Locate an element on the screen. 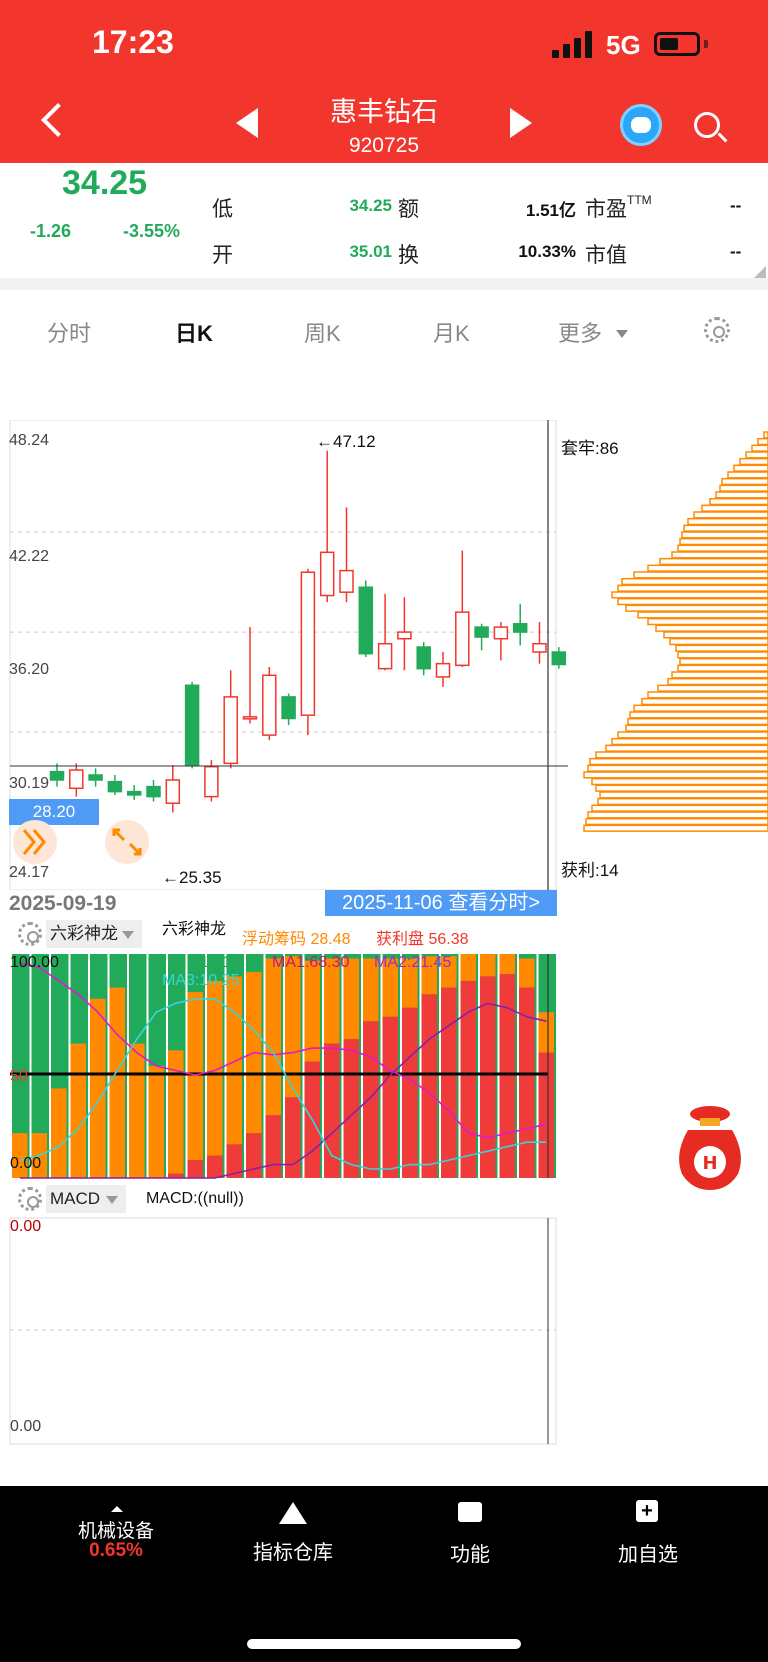 The image size is (768, 1662). next-stock-icon is located at coordinates (521, 123).